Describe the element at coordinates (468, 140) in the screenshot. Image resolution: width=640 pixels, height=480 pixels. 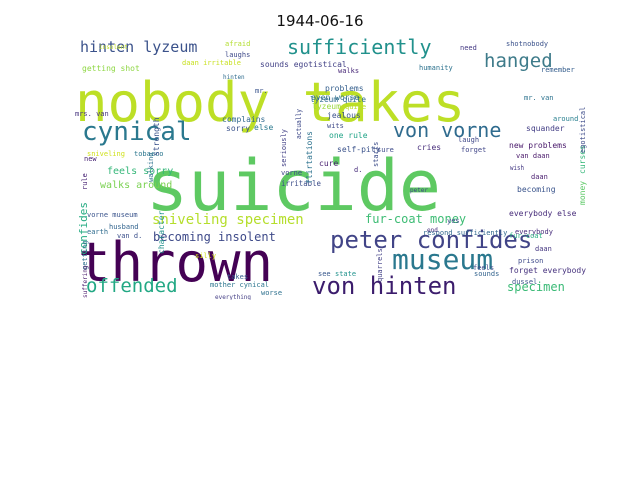
I see `word-laugh: laugh` at that location.